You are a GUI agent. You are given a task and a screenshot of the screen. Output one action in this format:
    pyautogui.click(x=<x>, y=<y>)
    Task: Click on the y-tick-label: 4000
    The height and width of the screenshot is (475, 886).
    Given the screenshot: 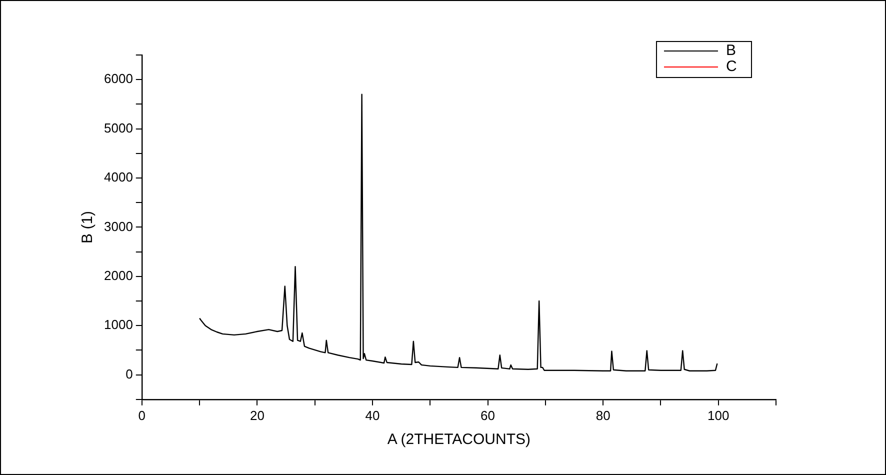 What is the action you would take?
    pyautogui.click(x=118, y=177)
    